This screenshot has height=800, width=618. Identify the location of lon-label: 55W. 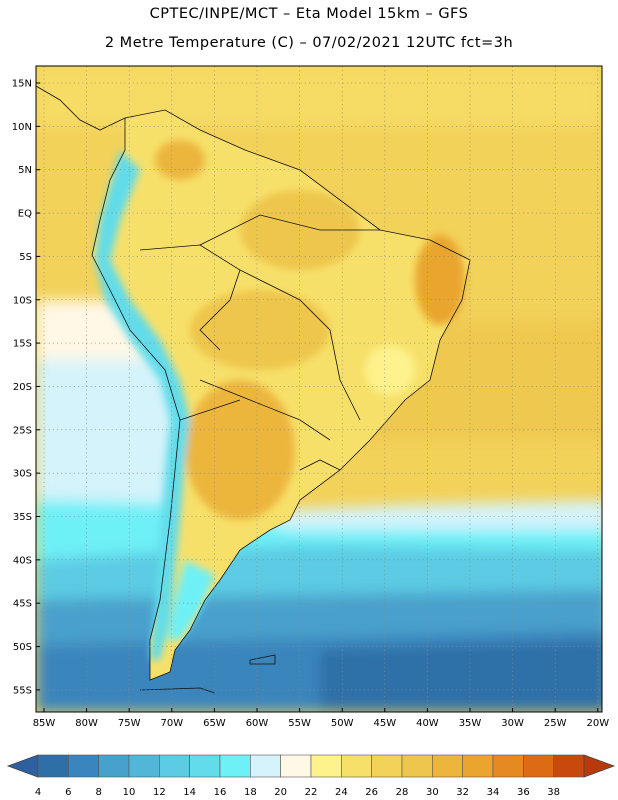
(299, 723).